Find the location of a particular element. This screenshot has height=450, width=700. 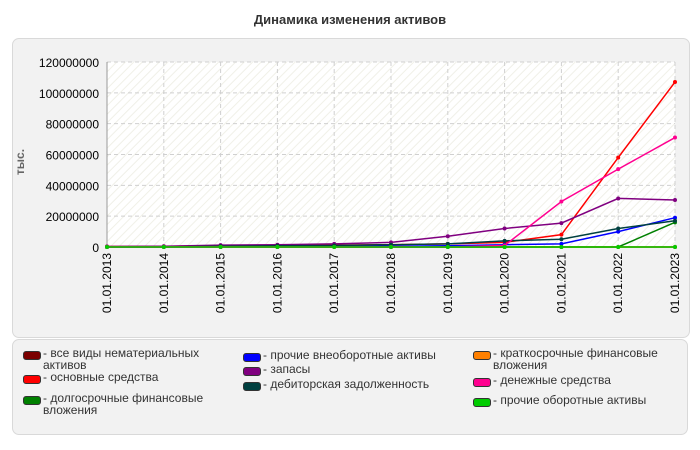

y-tick-label: 80000000 is located at coordinates (73, 125).